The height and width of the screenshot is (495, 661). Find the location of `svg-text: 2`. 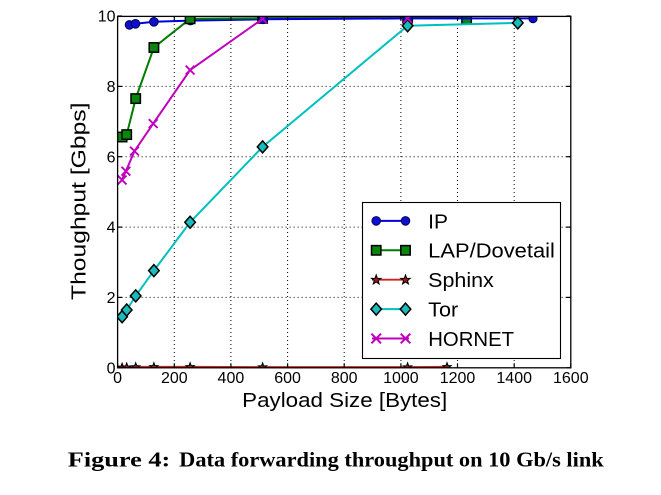

svg-text: 2 is located at coordinates (111, 298).